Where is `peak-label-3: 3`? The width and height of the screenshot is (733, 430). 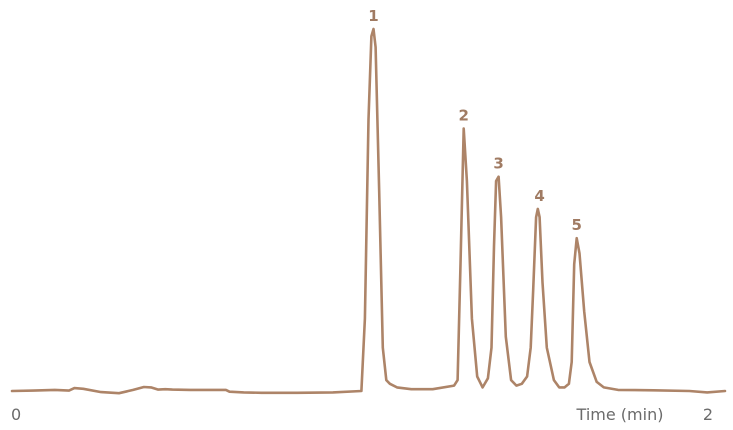
peak-label-3: 3 is located at coordinates (498, 164).